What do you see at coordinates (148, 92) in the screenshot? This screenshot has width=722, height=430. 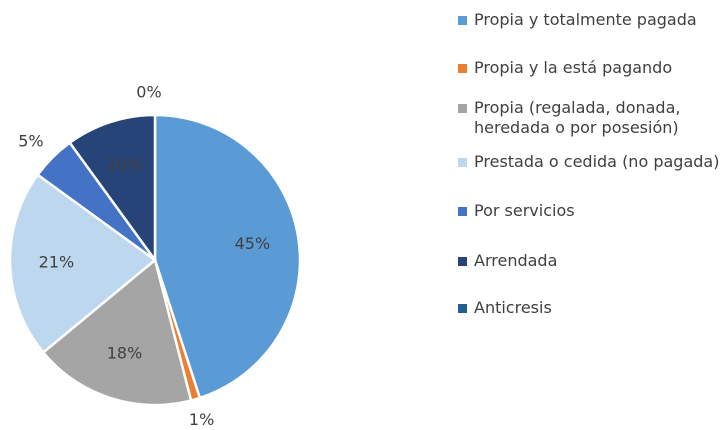 I see `data-label: 0%` at bounding box center [148, 92].